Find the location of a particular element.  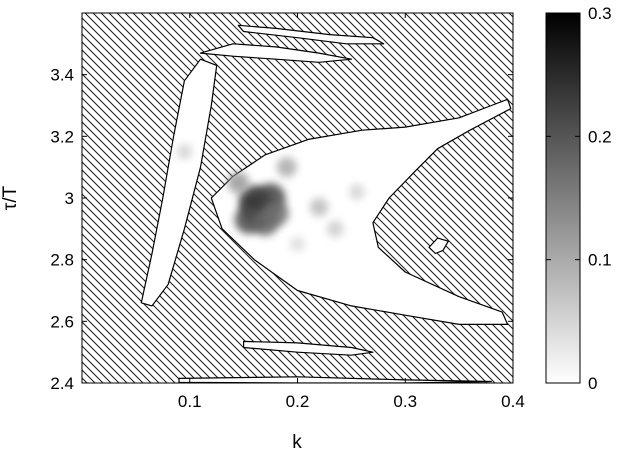

x-tick-label: 0.4 is located at coordinates (513, 401).